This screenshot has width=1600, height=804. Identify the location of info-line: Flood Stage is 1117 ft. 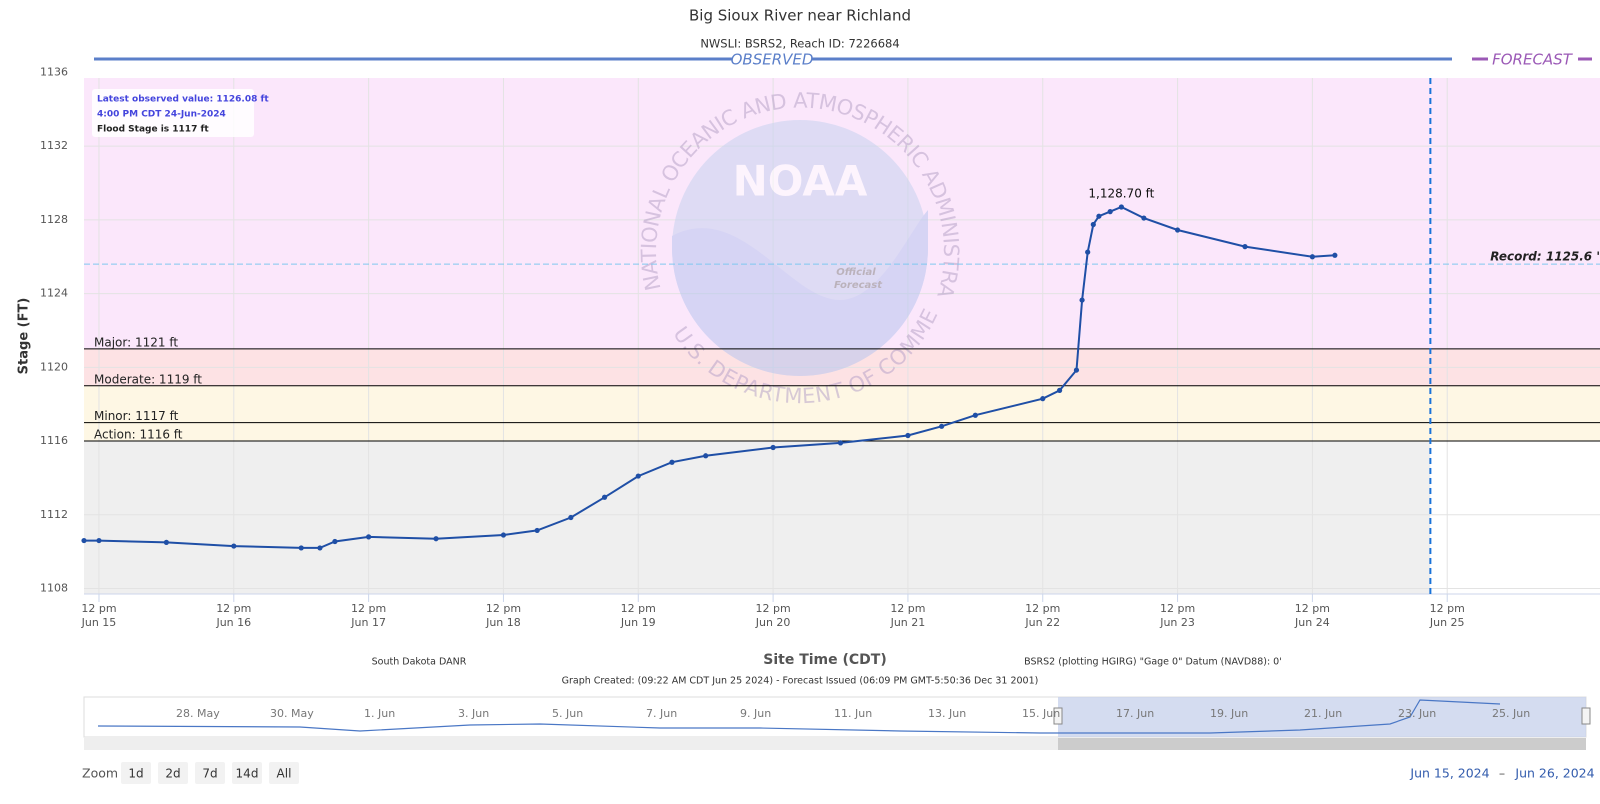
(153, 130).